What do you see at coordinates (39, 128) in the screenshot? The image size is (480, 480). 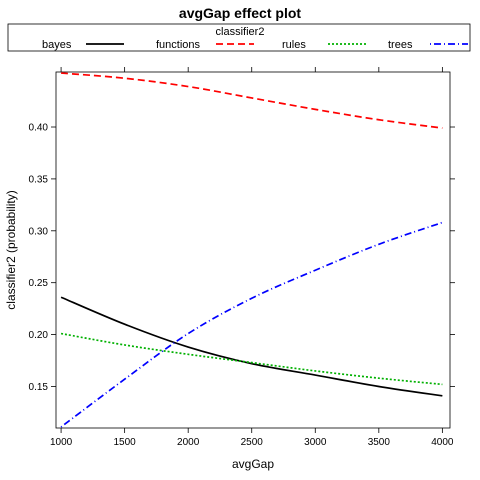 I see `y-tick-label: 0.40` at bounding box center [39, 128].